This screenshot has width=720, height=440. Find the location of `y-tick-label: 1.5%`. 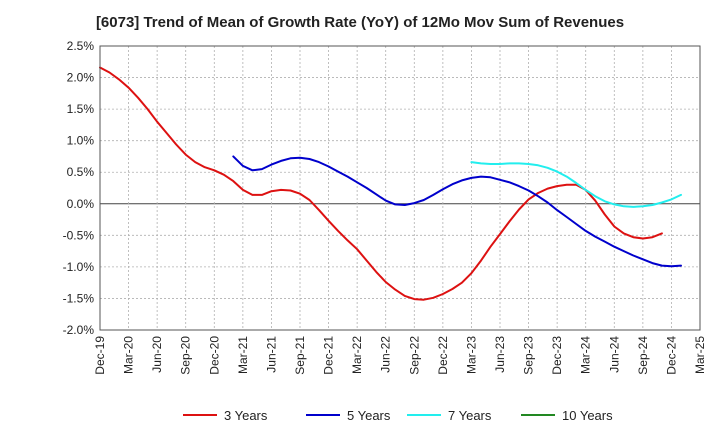

y-tick-label: 1.5% is located at coordinates (81, 109).